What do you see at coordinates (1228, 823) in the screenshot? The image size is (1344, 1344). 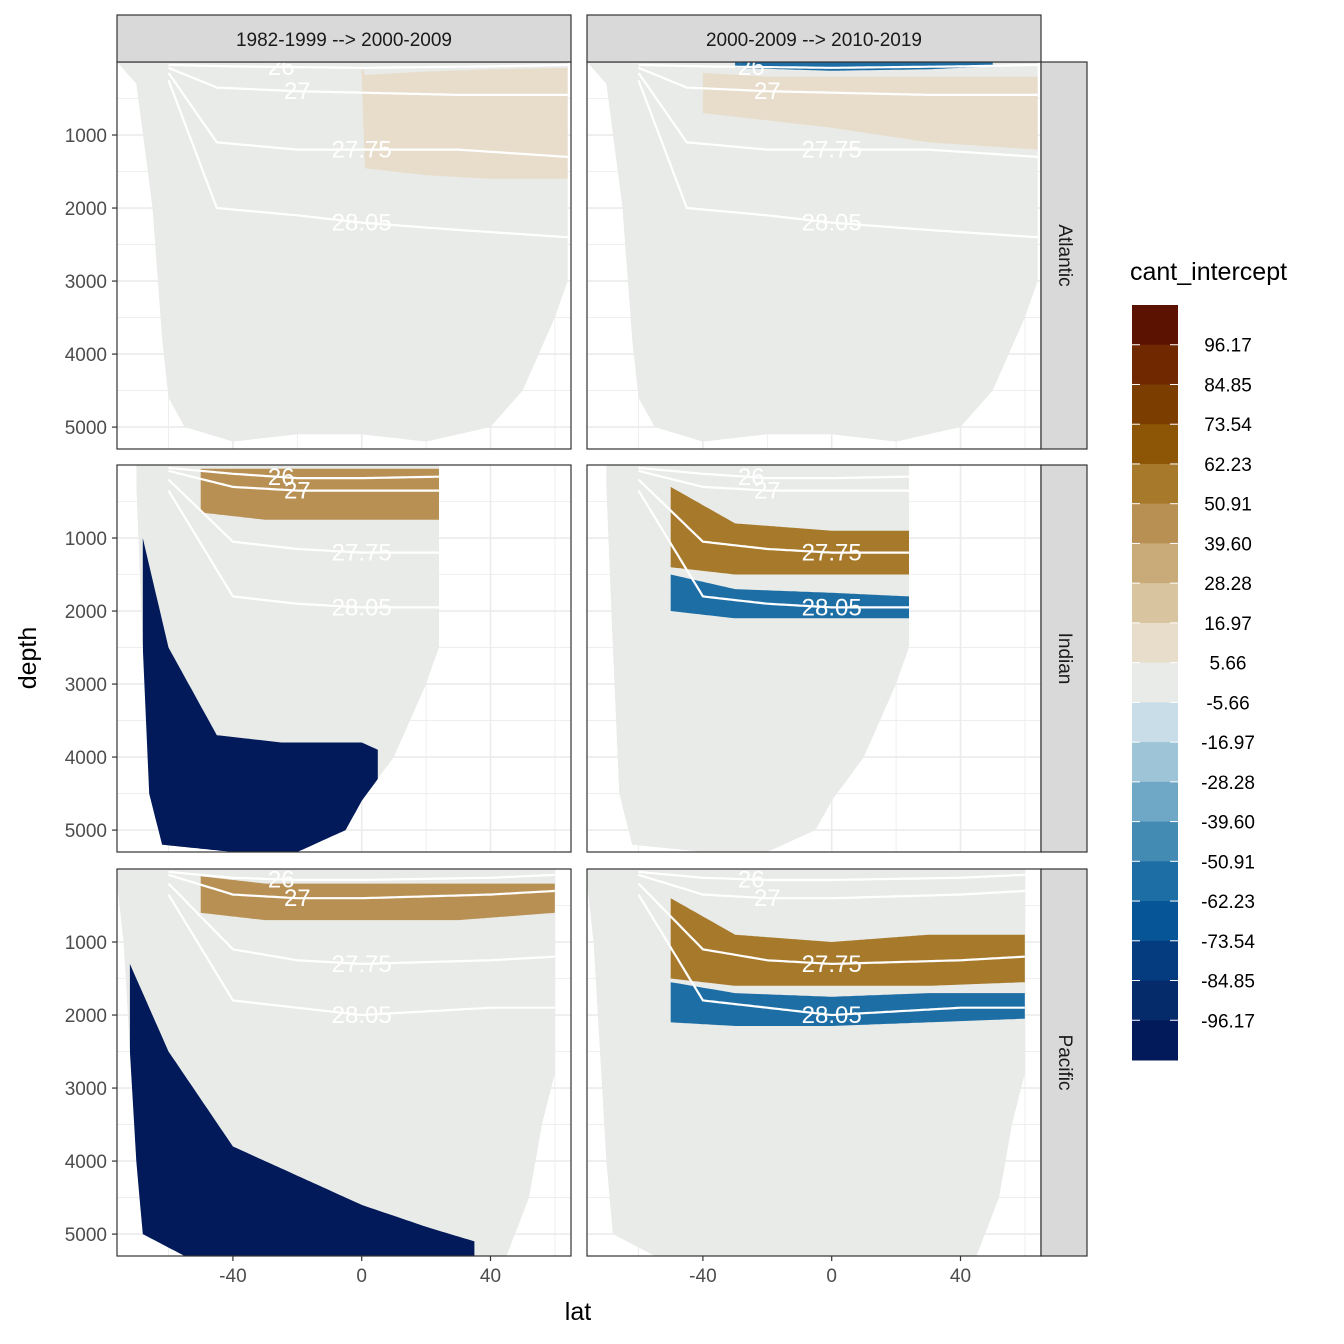 I see `legend-label: -39.60` at bounding box center [1228, 823].